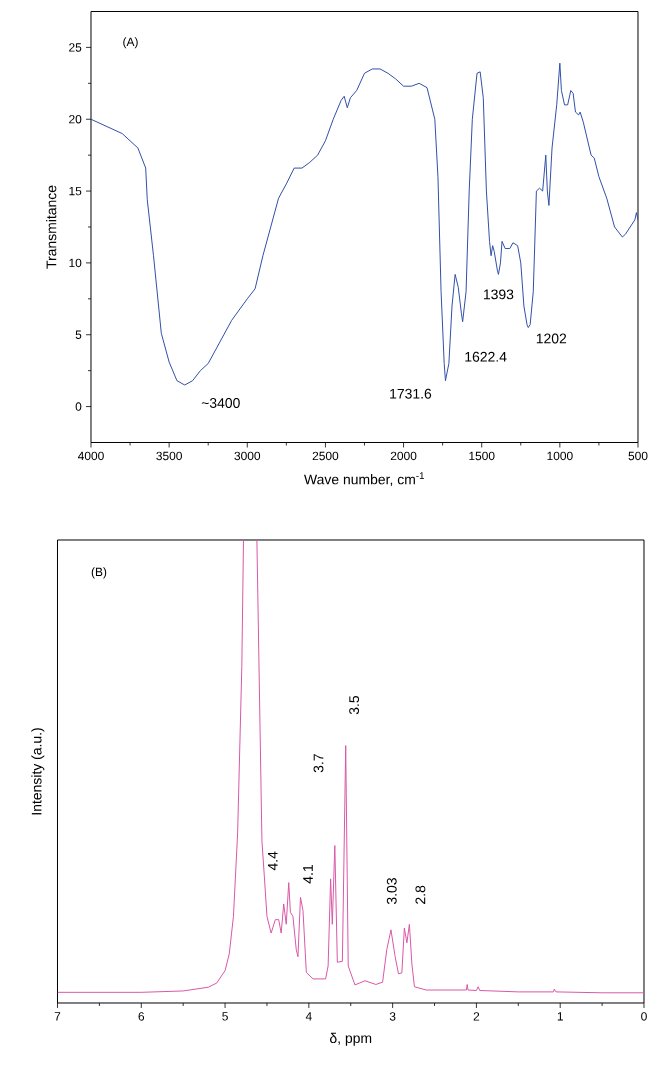 The height and width of the screenshot is (1078, 656). I want to click on x-tick-label: 1000, so click(560, 456).